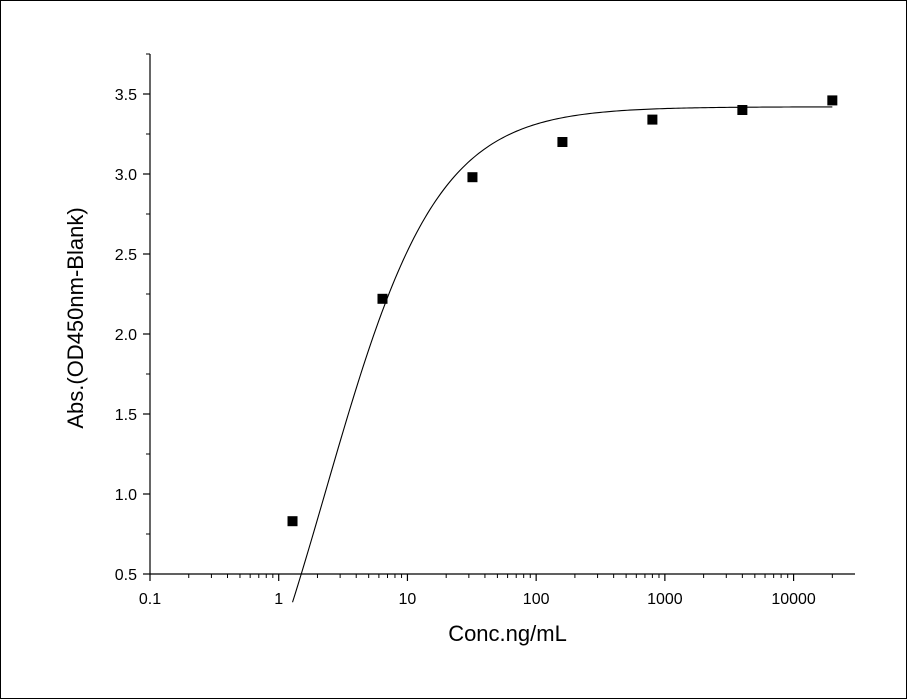  Describe the element at coordinates (536, 599) in the screenshot. I see `x-tick-label: 100` at that location.